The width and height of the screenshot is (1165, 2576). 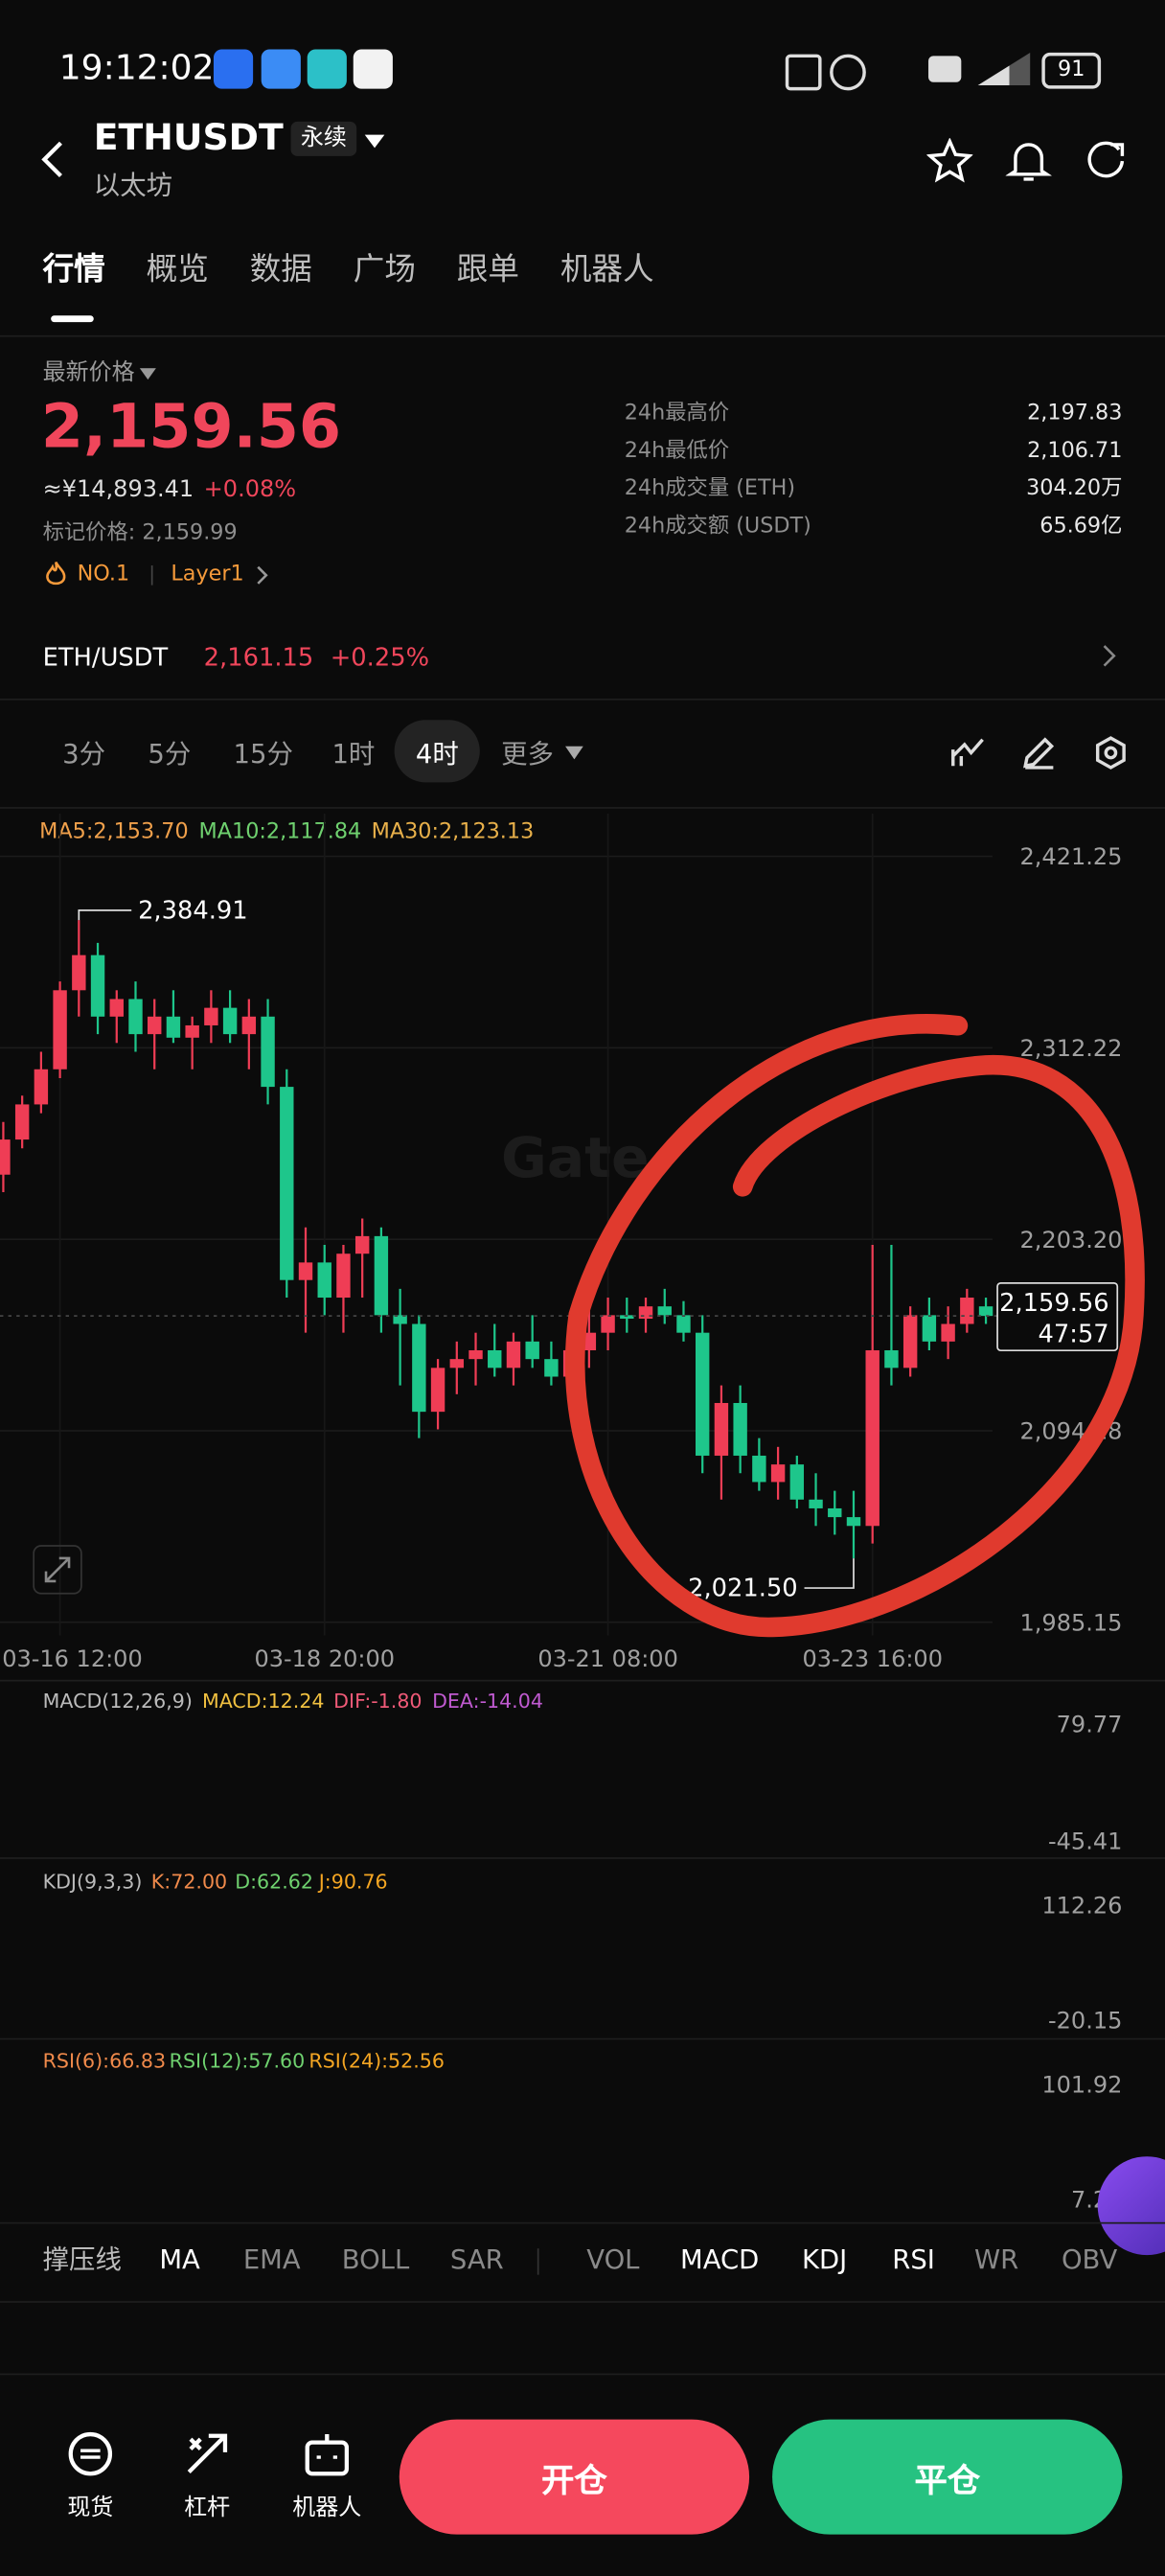 What do you see at coordinates (1082, 1906) in the screenshot?
I see `kdj-tick: 112.26` at bounding box center [1082, 1906].